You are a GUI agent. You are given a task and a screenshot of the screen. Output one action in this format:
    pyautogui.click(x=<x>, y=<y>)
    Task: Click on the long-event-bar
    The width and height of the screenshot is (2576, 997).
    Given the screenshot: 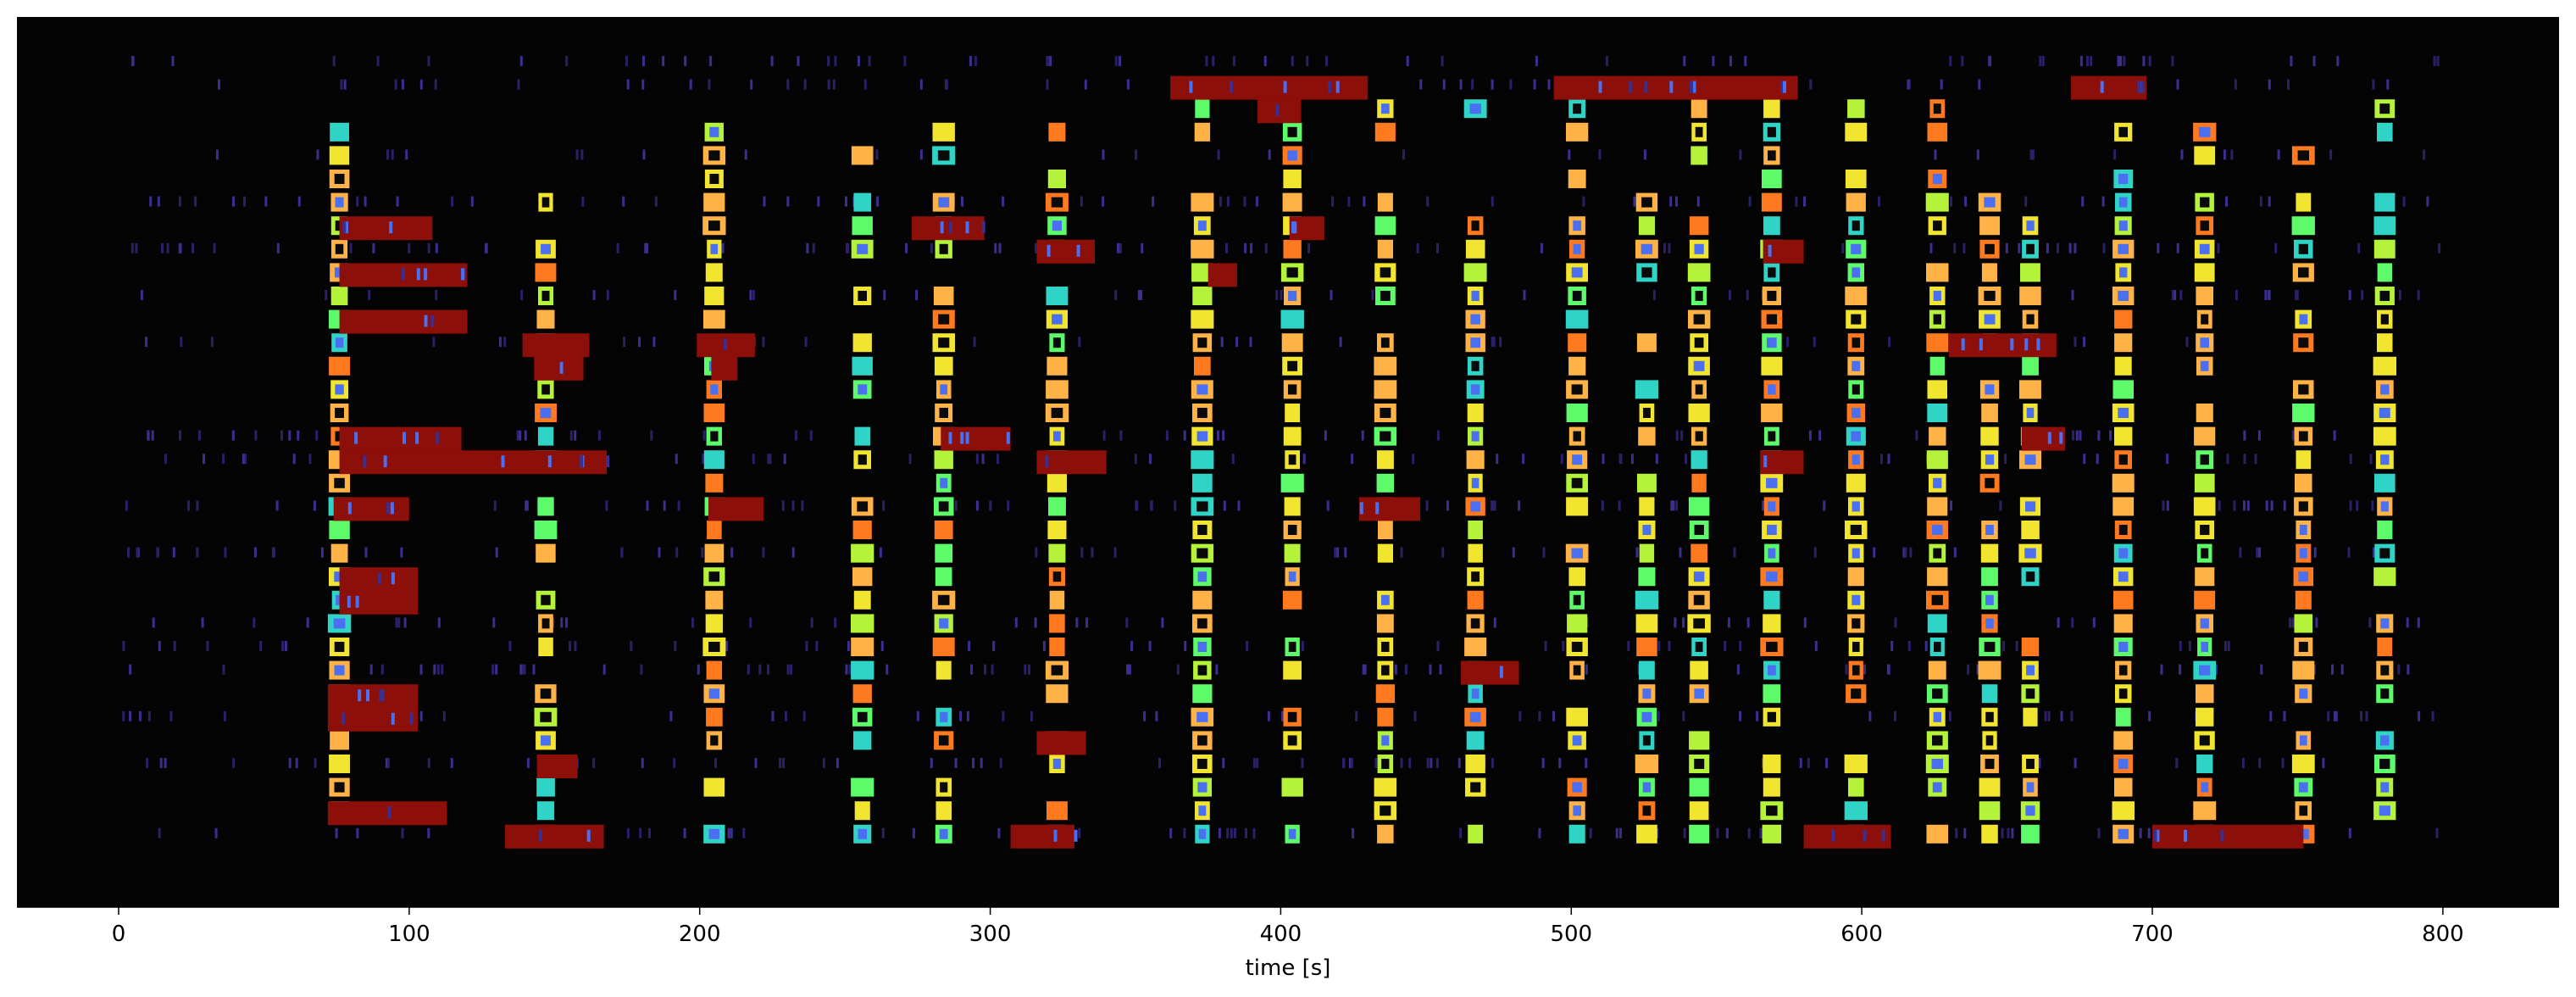 What is the action you would take?
    pyautogui.click(x=1222, y=275)
    